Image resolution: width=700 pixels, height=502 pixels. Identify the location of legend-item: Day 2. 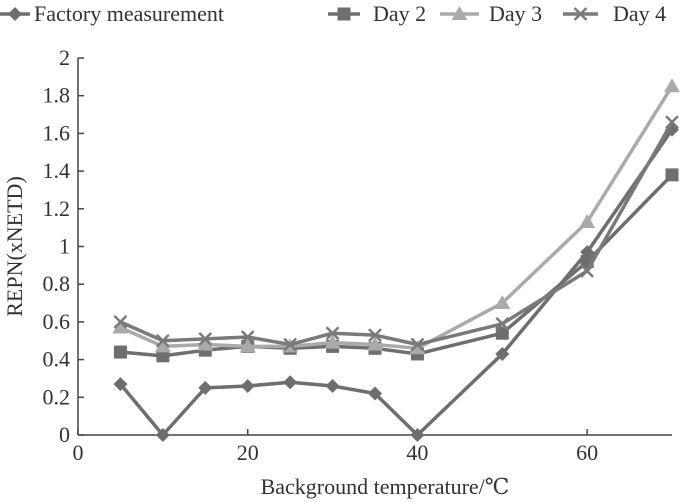
(377, 13).